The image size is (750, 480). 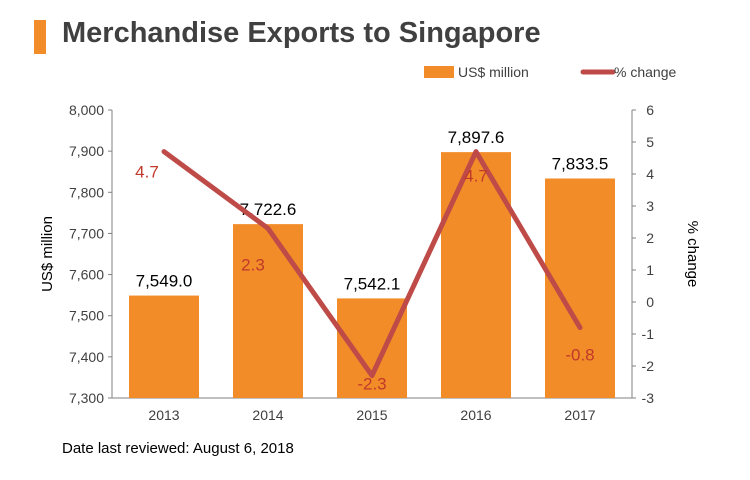 What do you see at coordinates (371, 384) in the screenshot?
I see `pct-change-label: -2.3` at bounding box center [371, 384].